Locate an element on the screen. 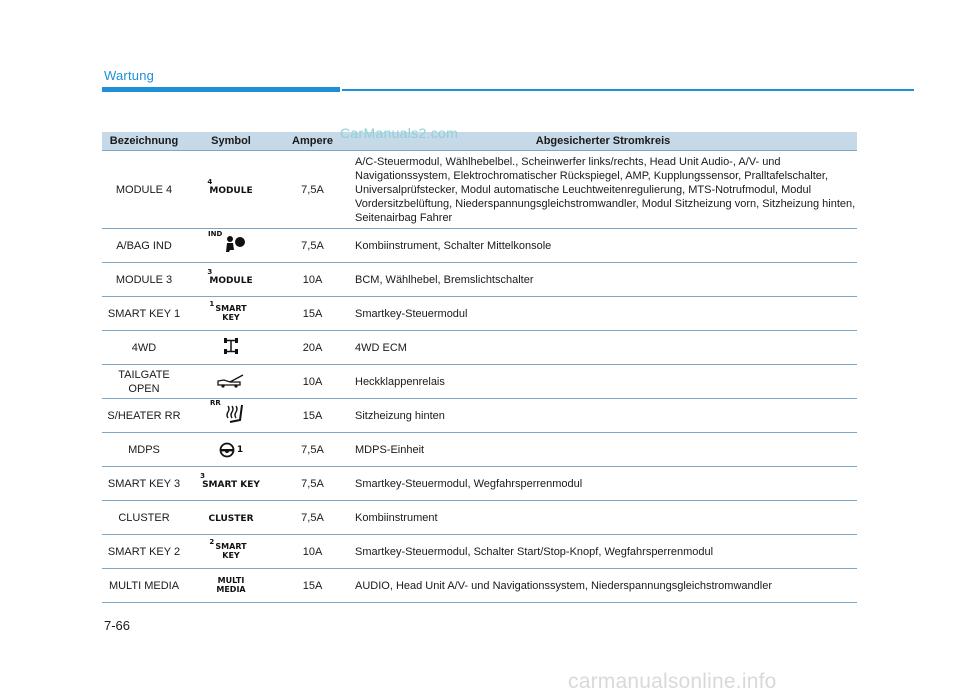 The image size is (960, 700). table-row: CLUSTER CLUSTER 7,5A Kombiinstrument is located at coordinates (479, 517).